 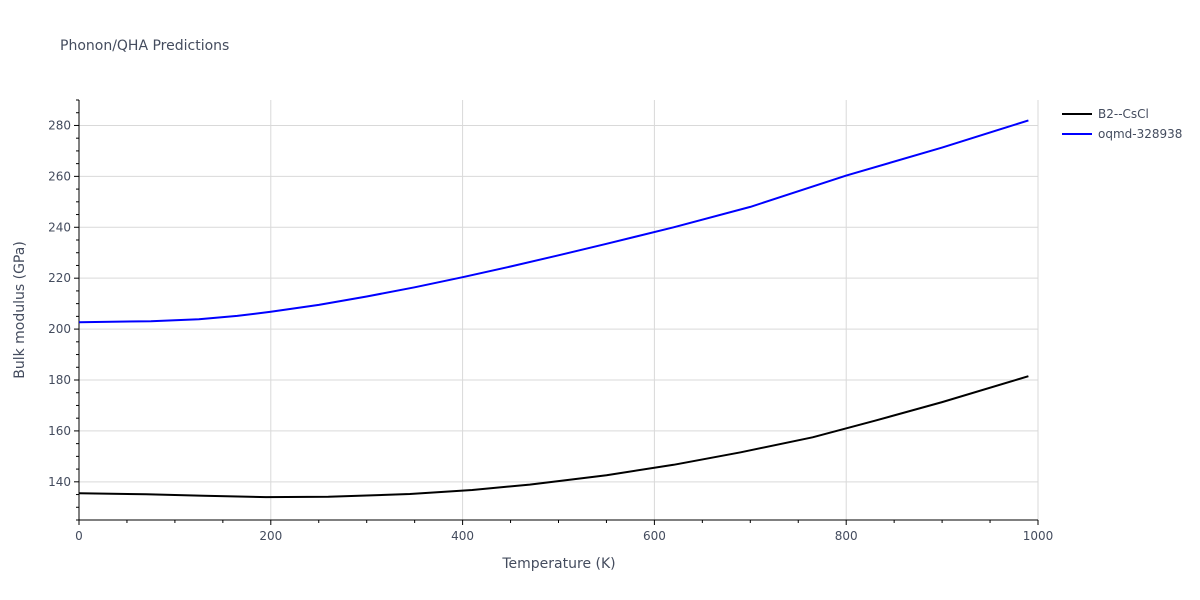 What do you see at coordinates (846, 536) in the screenshot?
I see `x-tick-label: 800` at bounding box center [846, 536].